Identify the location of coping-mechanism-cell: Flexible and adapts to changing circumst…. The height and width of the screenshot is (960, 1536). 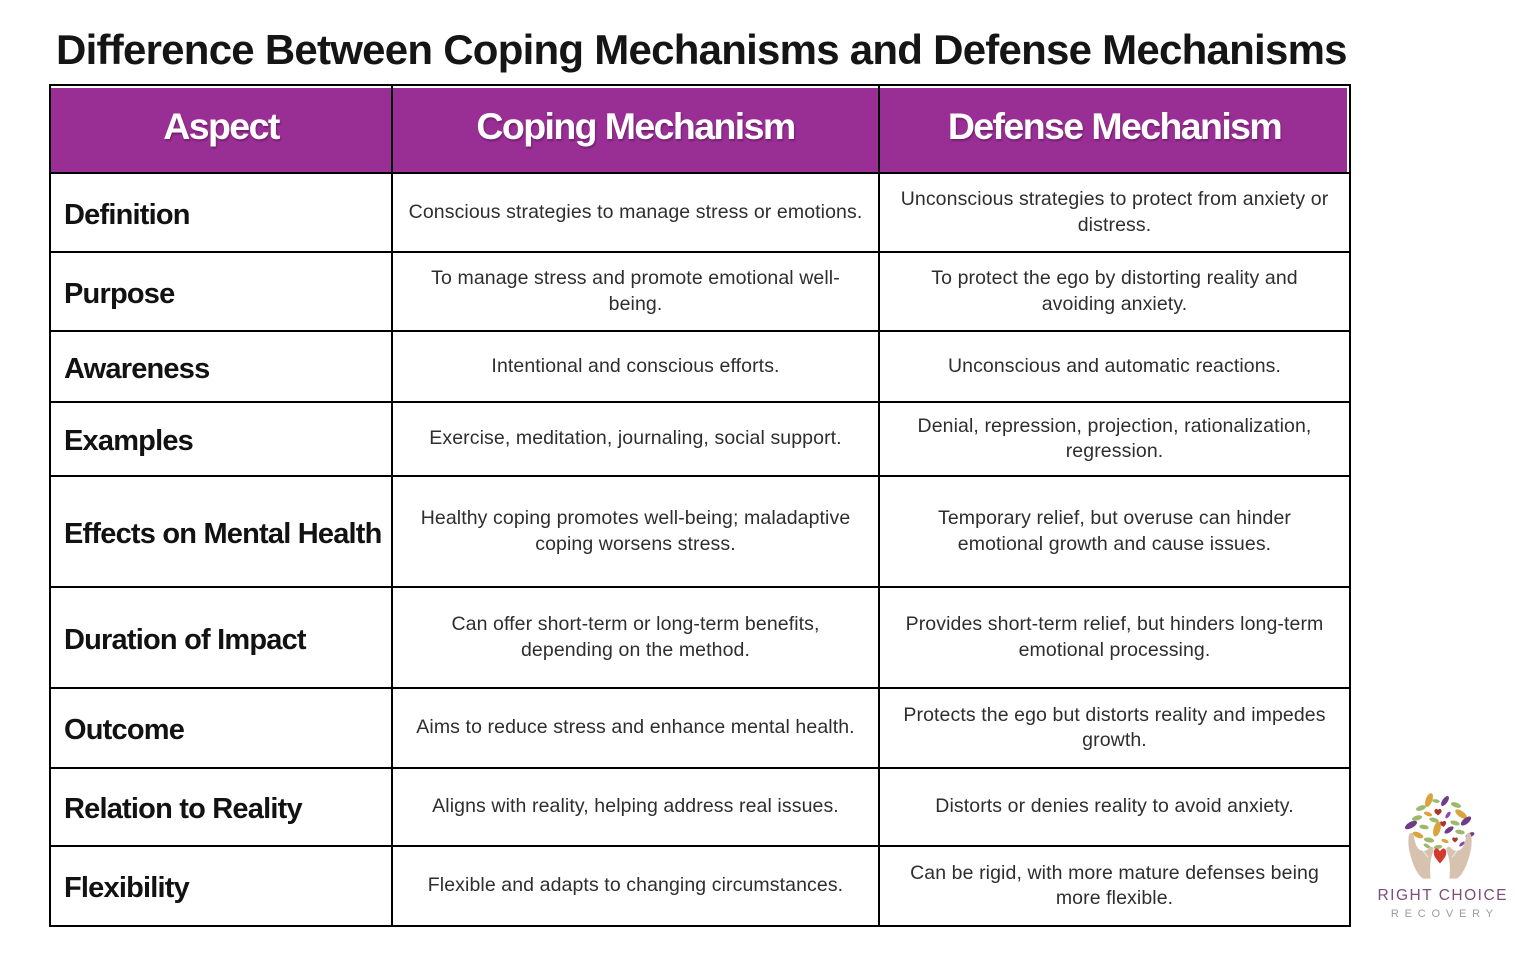
(636, 886).